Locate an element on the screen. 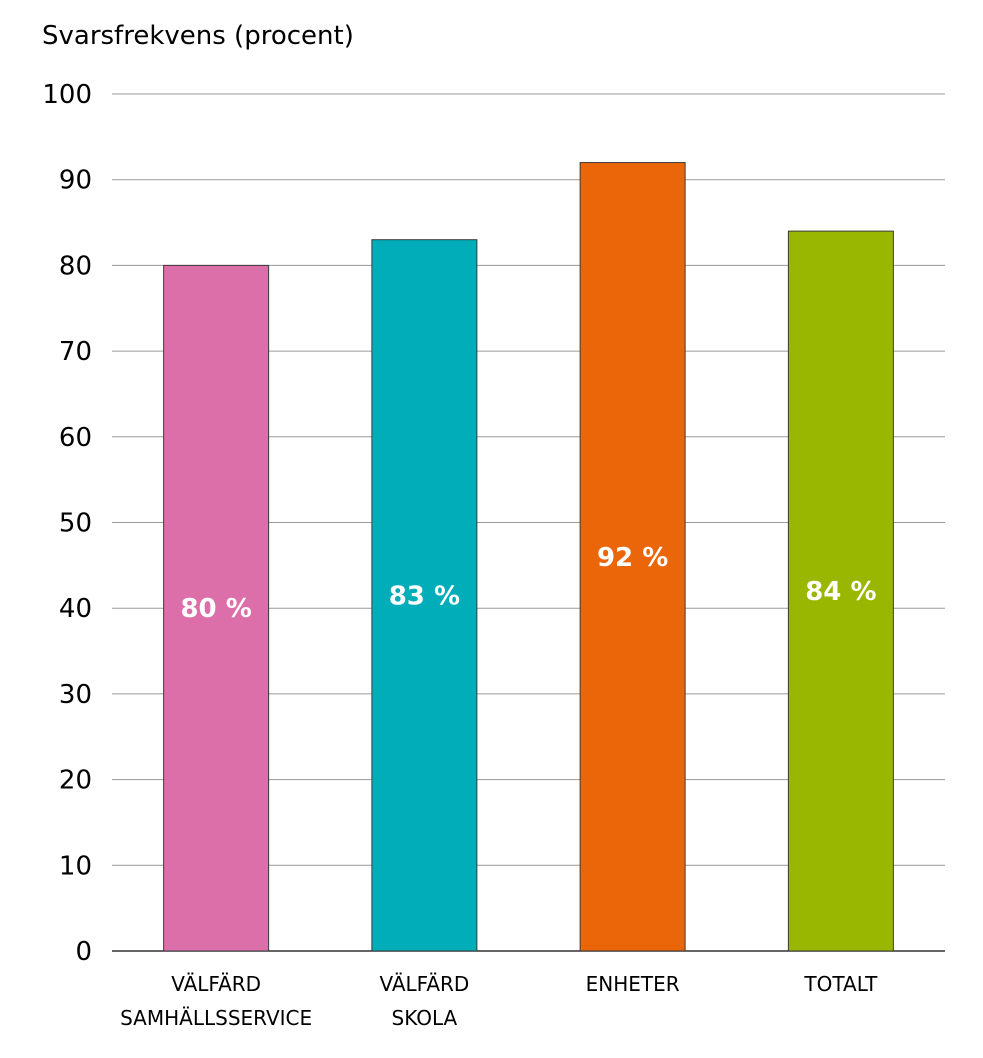 Image resolution: width=983 pixels, height=1058 pixels. data-label-1: 83 % is located at coordinates (424, 596).